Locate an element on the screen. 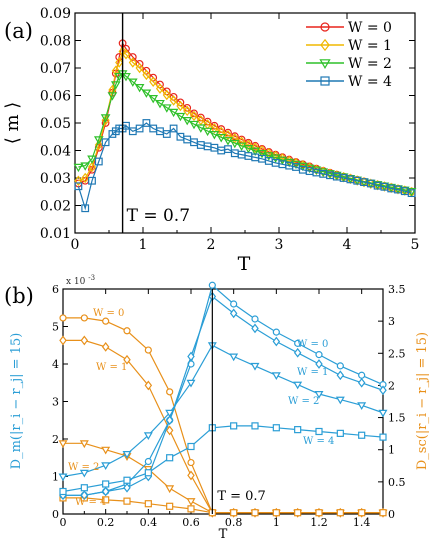  panel-a-ytick-label: 0.01 is located at coordinates (55, 234).